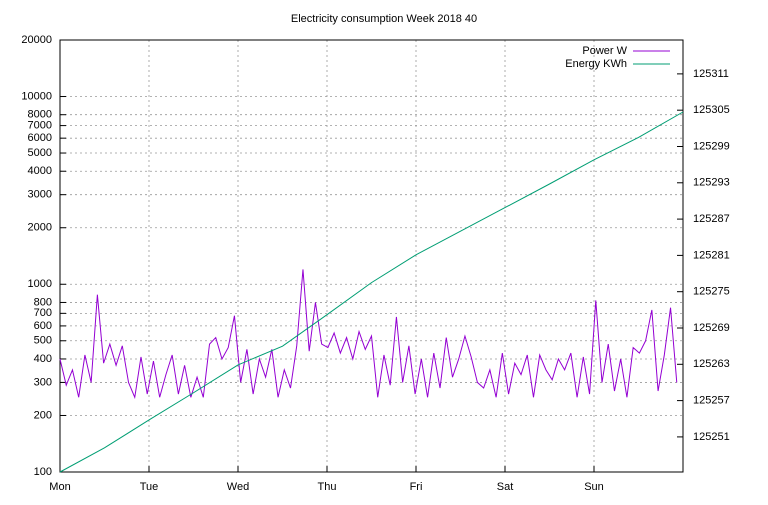 This screenshot has height=505, width=768. What do you see at coordinates (43, 313) in the screenshot?
I see `y-tick-label: 700` at bounding box center [43, 313].